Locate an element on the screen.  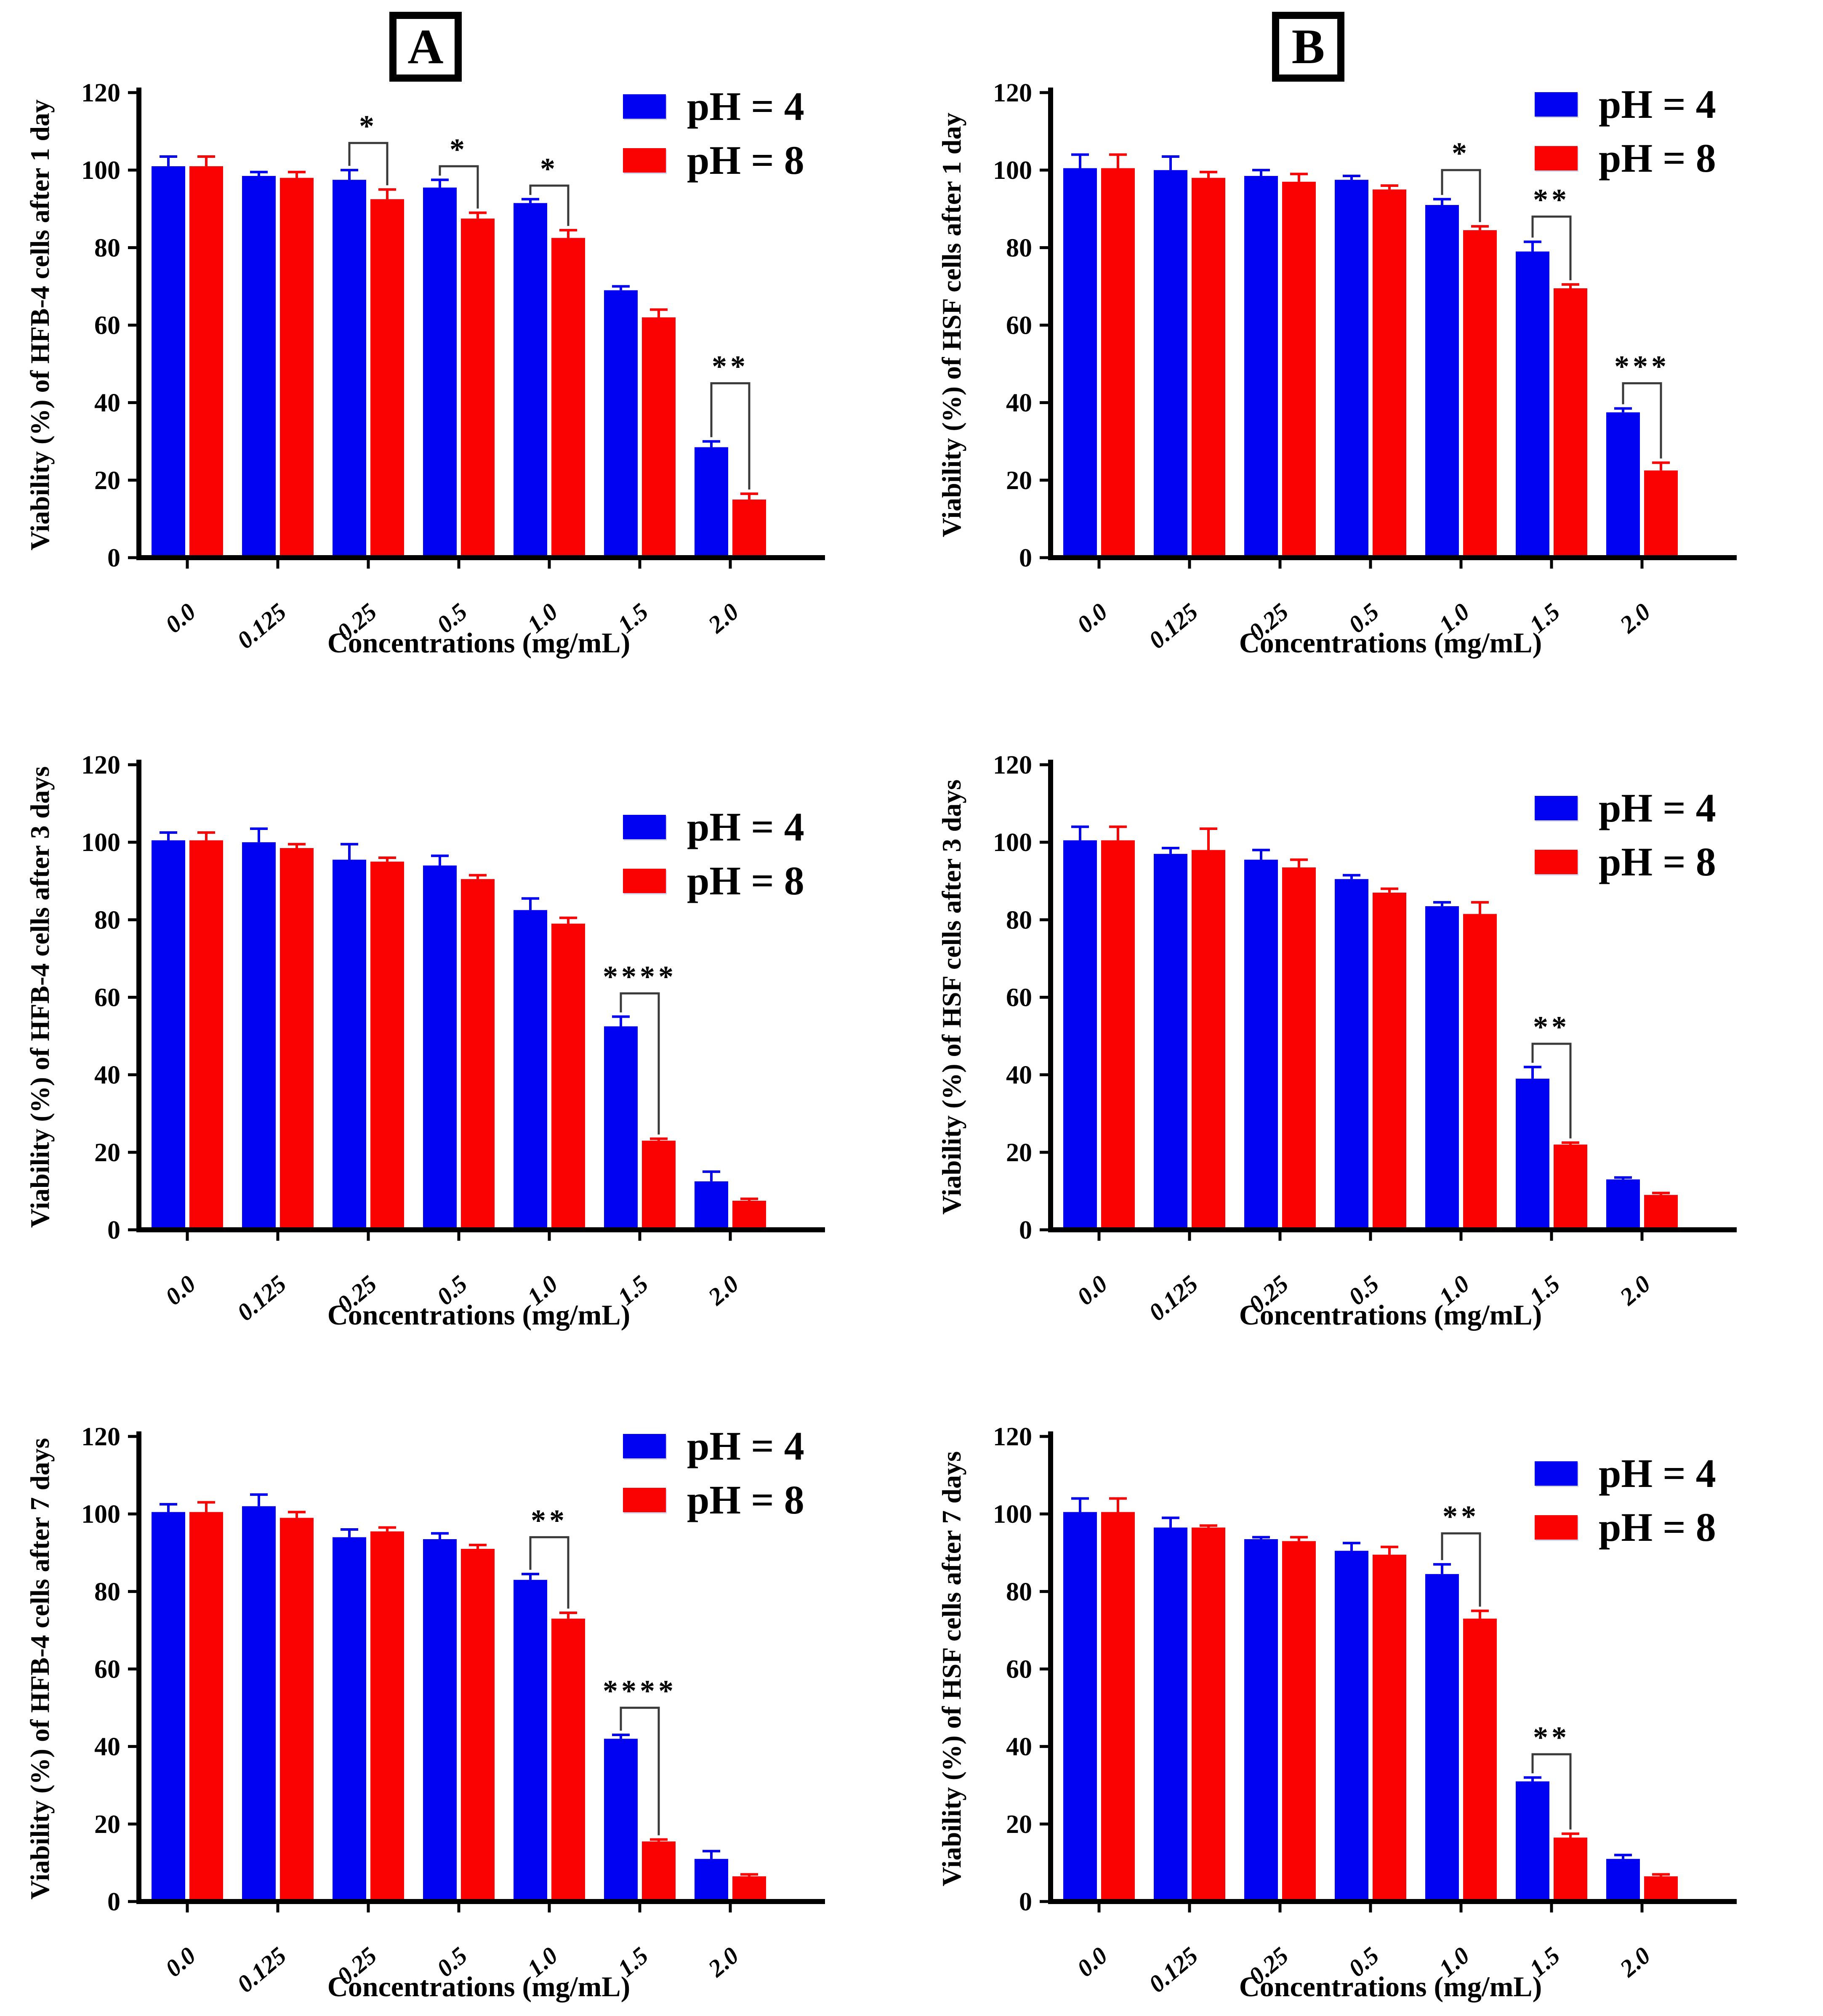
panel-label-a: A is located at coordinates (425, 47).